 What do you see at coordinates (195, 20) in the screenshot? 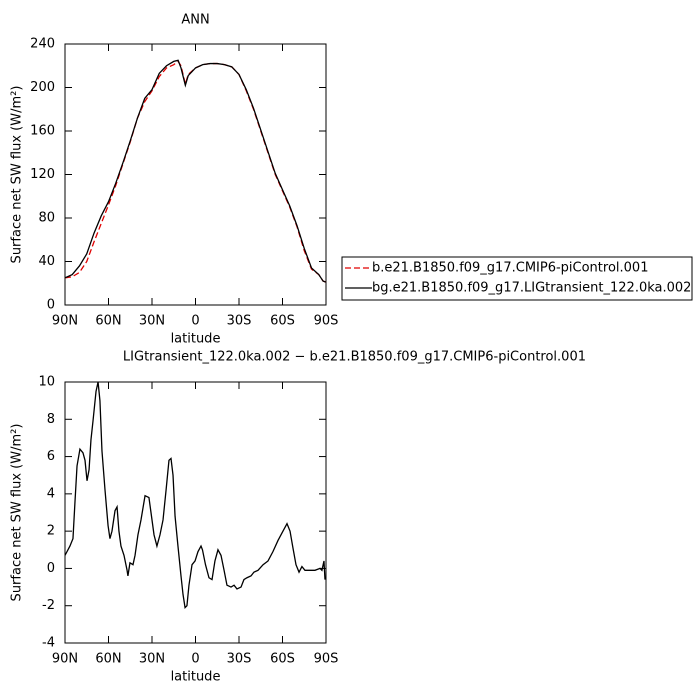
I see `chart-title: ANN` at bounding box center [195, 20].